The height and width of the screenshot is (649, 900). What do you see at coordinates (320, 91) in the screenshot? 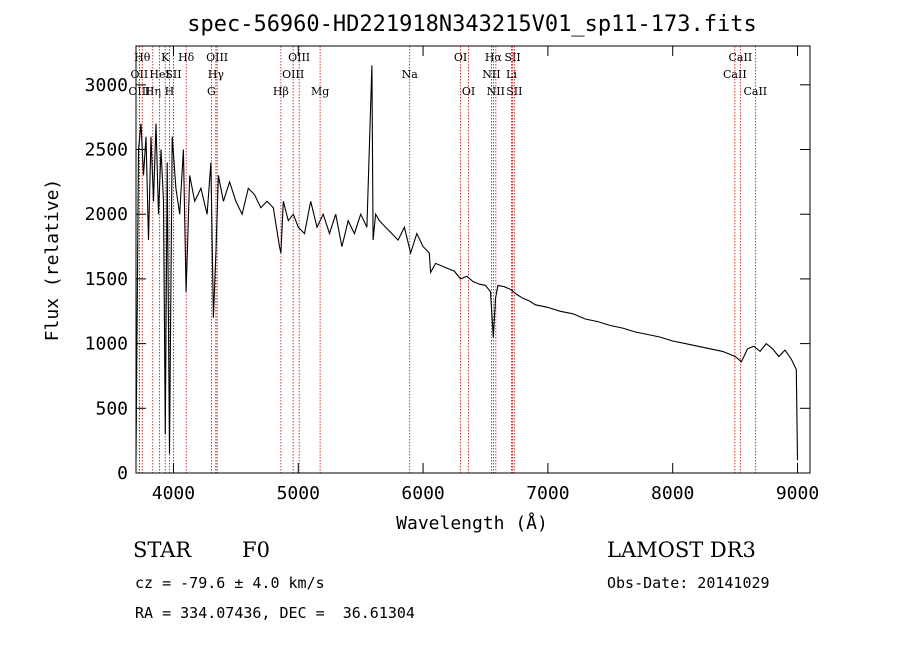
I see `line-label: Mg` at bounding box center [320, 91].